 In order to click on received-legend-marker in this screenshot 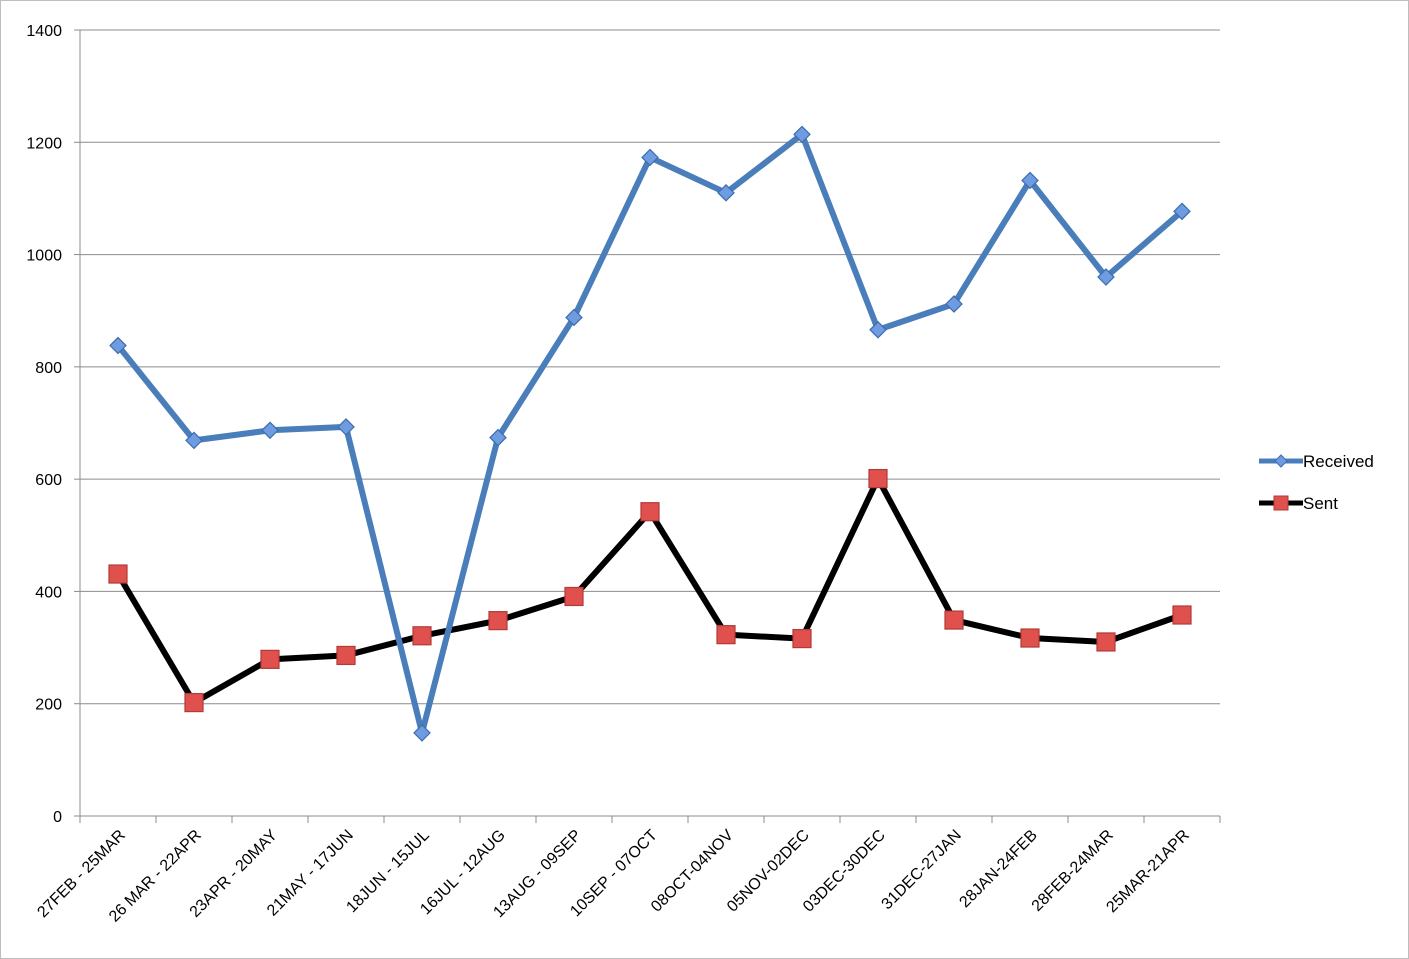, I will do `click(1281, 461)`.